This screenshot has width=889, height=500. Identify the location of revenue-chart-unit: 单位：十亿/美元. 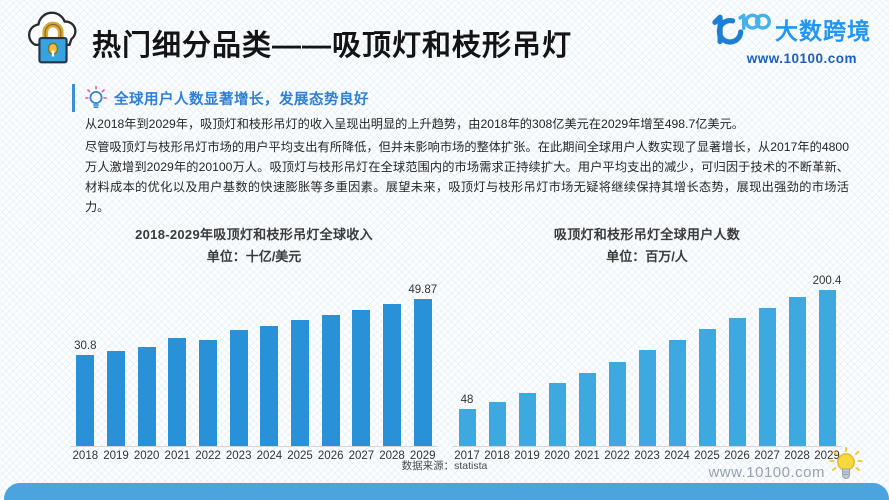
(254, 256).